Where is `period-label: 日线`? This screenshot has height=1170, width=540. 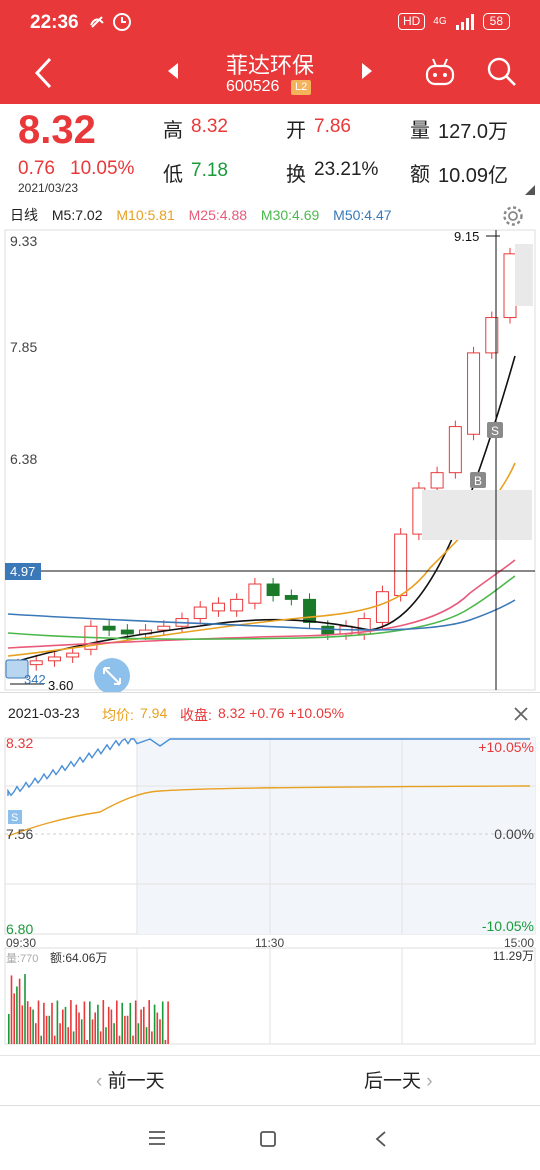 period-label: 日线 is located at coordinates (24, 215).